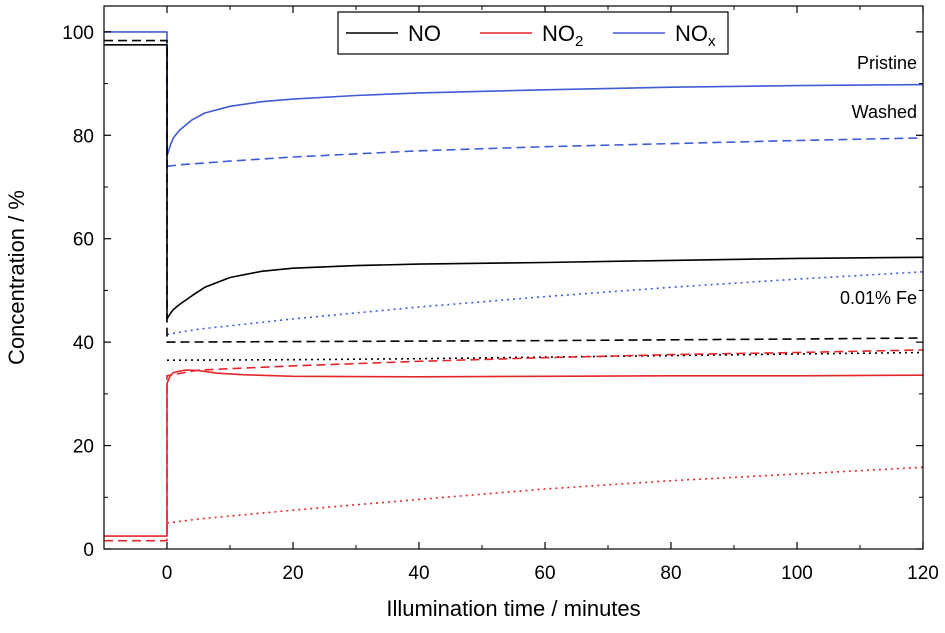 The image size is (945, 633). Describe the element at coordinates (545, 356) in the screenshot. I see `series-line-no-0-01-fe` at that location.